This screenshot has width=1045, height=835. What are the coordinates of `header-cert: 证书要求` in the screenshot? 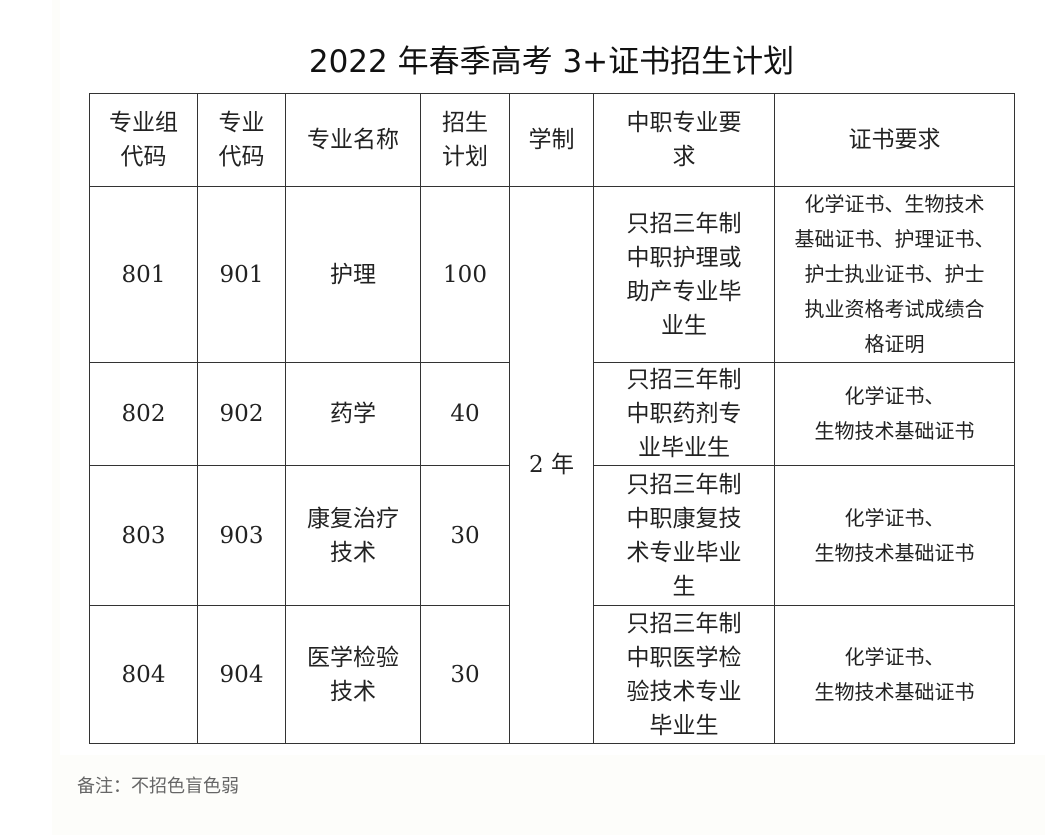 It's located at (894, 140).